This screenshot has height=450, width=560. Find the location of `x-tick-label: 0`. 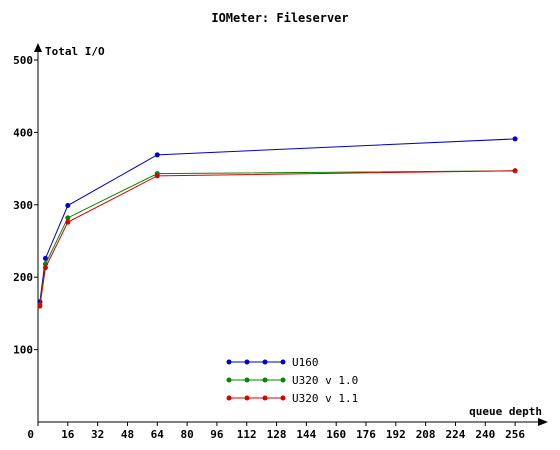

x-tick-label: 0 is located at coordinates (30, 434).